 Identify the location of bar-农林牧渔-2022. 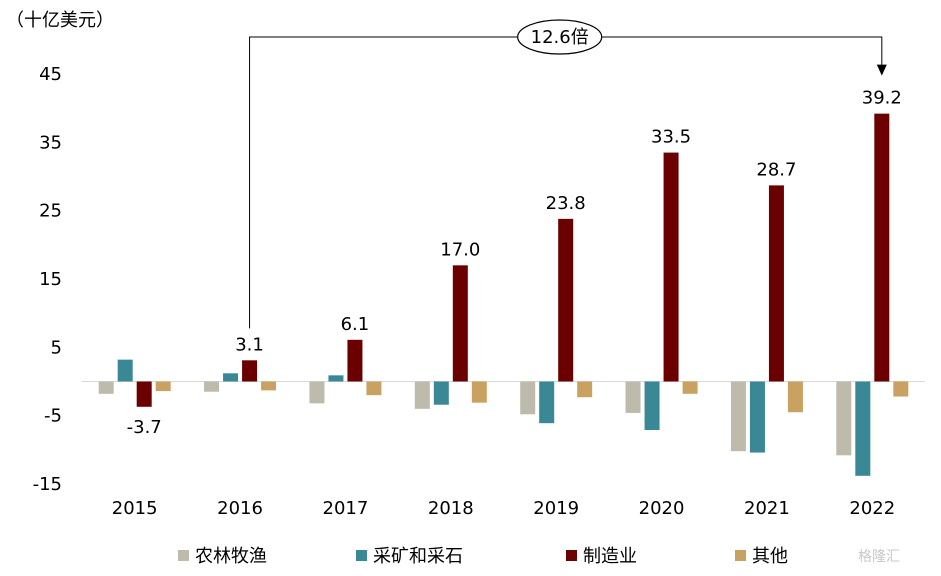
(844, 418).